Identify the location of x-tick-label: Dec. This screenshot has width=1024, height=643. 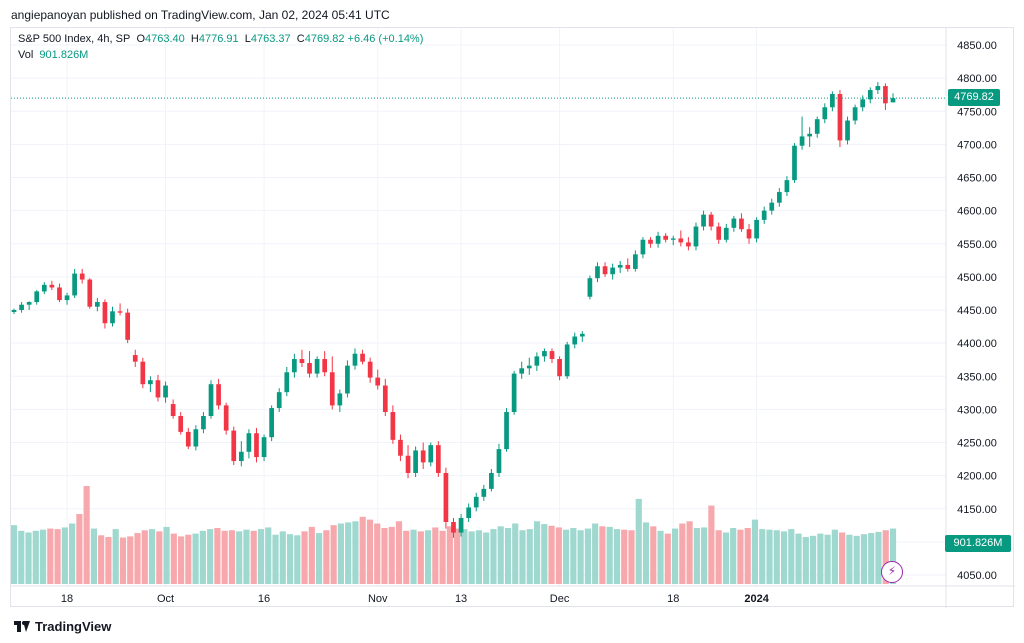
(560, 599).